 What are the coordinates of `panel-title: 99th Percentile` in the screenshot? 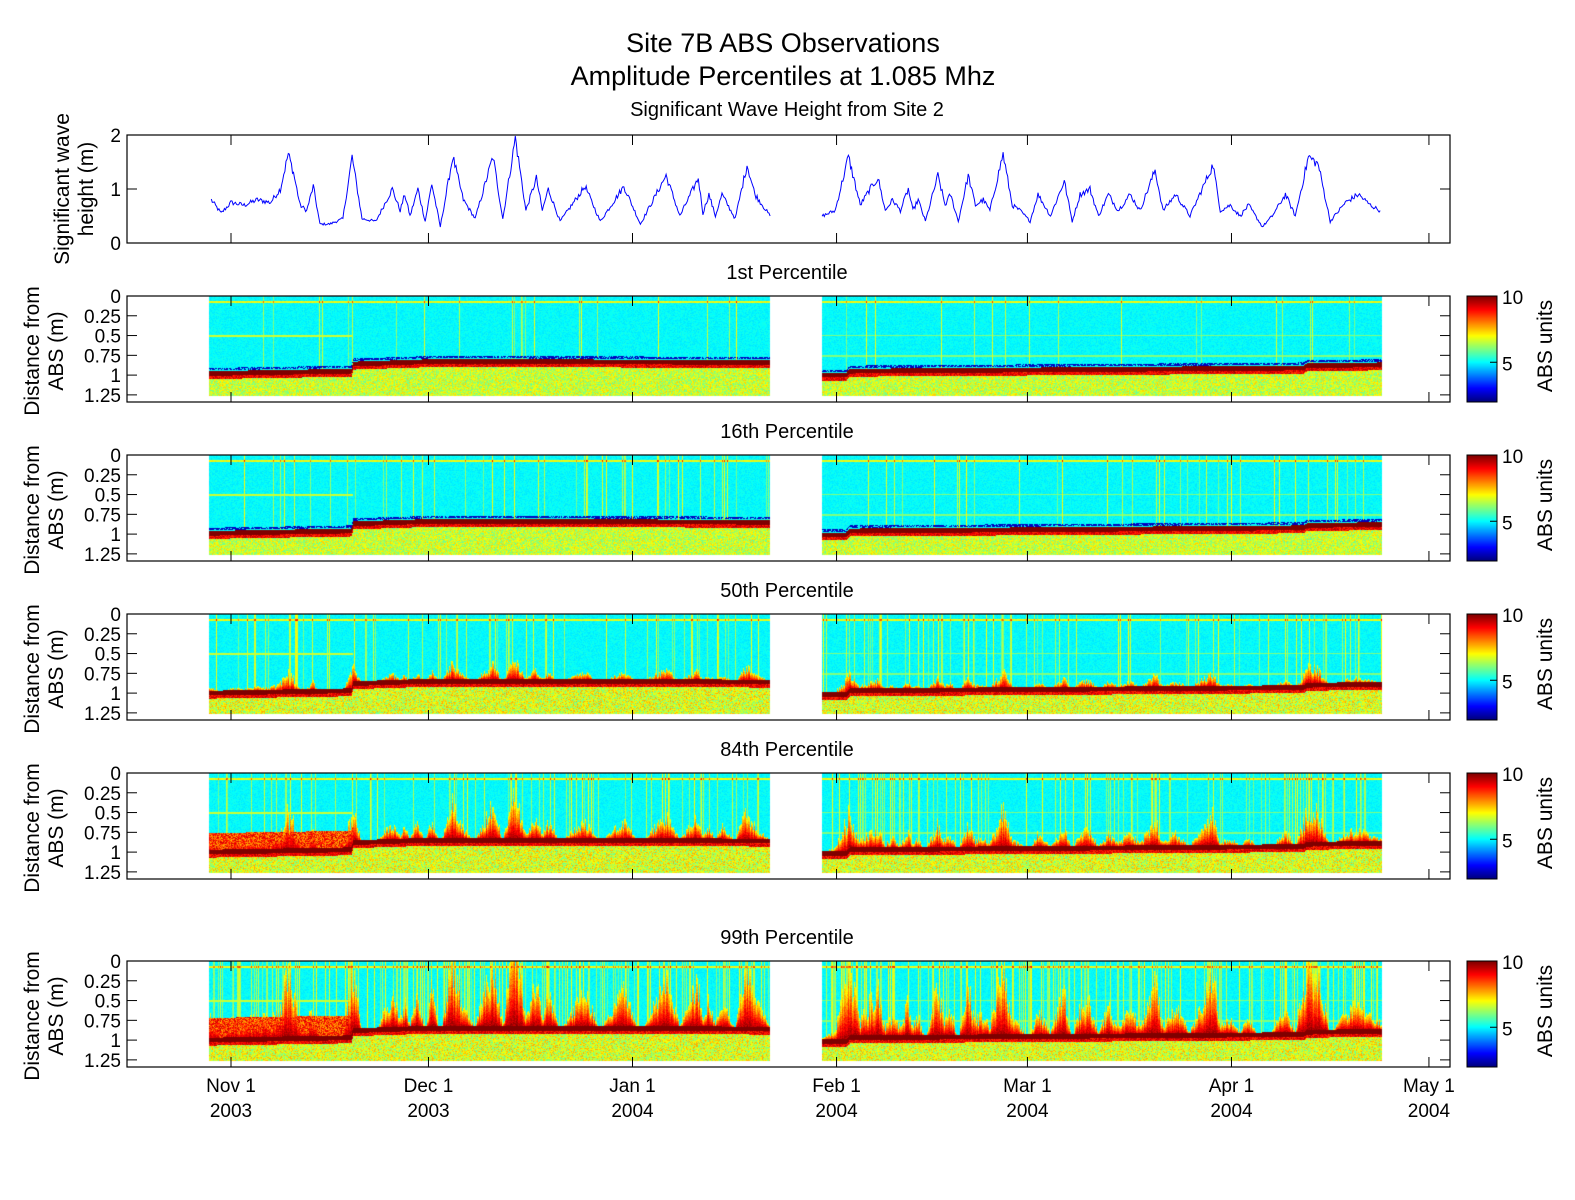 It's located at (787, 938).